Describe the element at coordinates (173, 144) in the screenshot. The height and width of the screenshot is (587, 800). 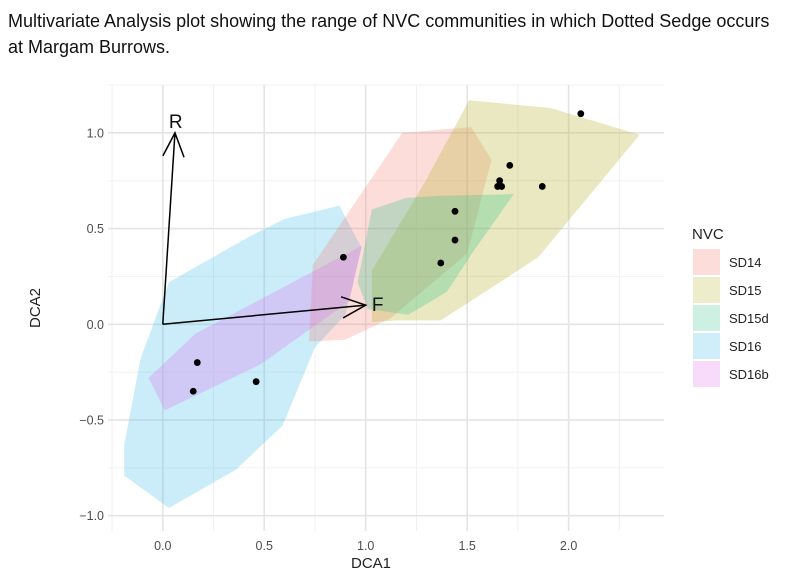
I see `vector-r-arrowhead` at that location.